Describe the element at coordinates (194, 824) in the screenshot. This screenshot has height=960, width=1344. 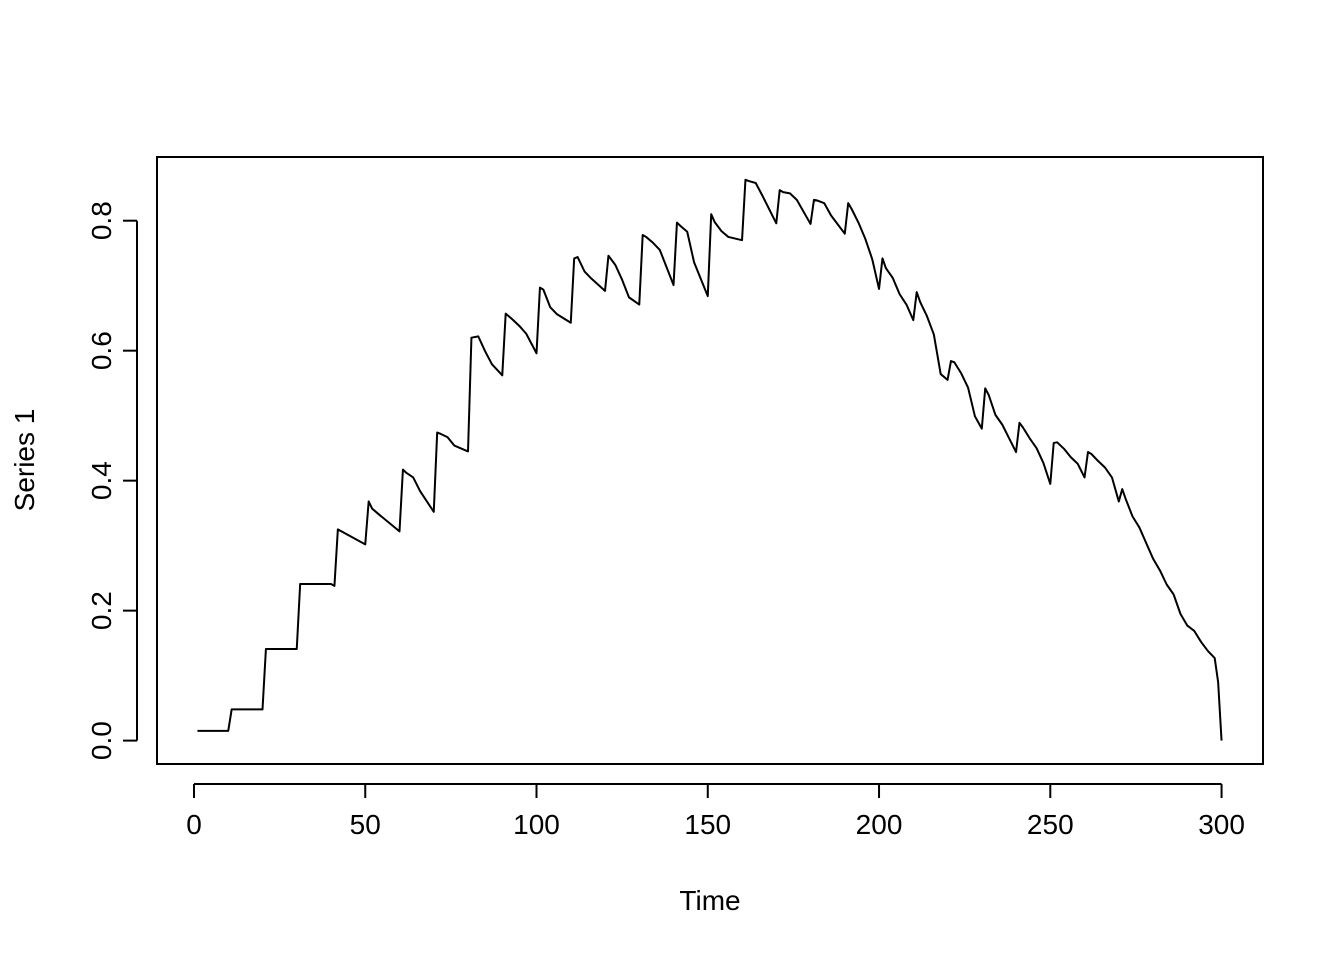
I see `x-tick-label: 0` at that location.